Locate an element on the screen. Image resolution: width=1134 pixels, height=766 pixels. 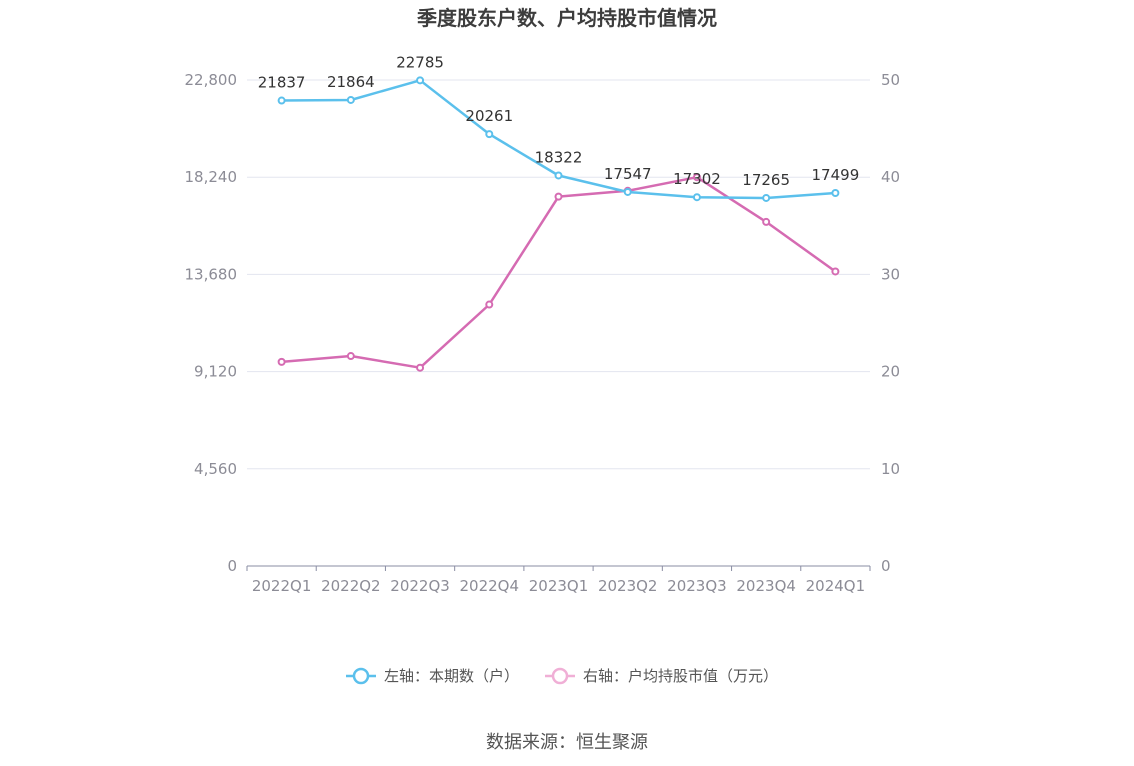
chart-title: 季度股东户数、户均持股市值情况 is located at coordinates (566, 18).